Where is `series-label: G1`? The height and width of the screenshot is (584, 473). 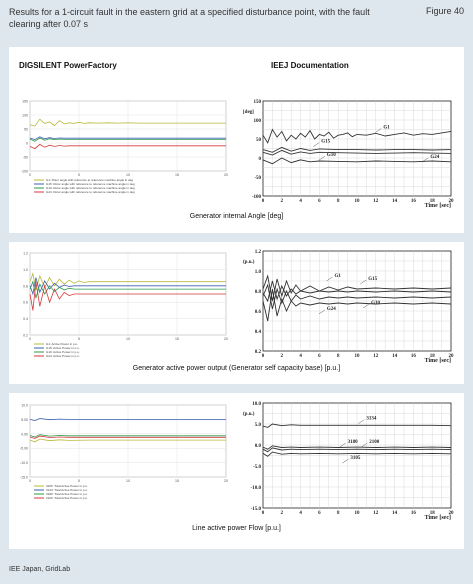 series-label: G1 is located at coordinates (386, 128).